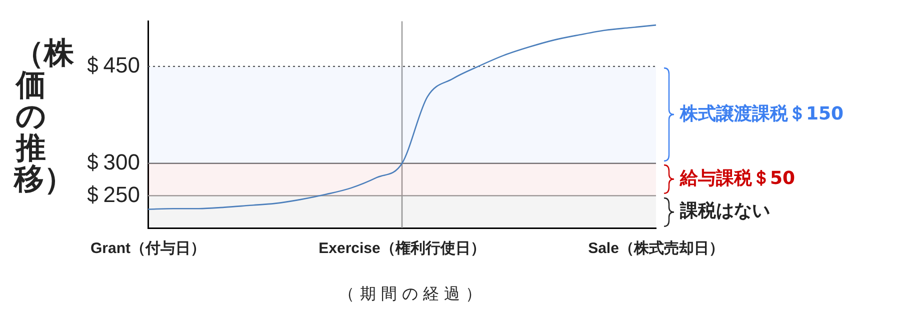 The image size is (900, 333). Describe the element at coordinates (402, 249) in the screenshot. I see `x-tick-label: Exercise（権利行使日）` at that location.